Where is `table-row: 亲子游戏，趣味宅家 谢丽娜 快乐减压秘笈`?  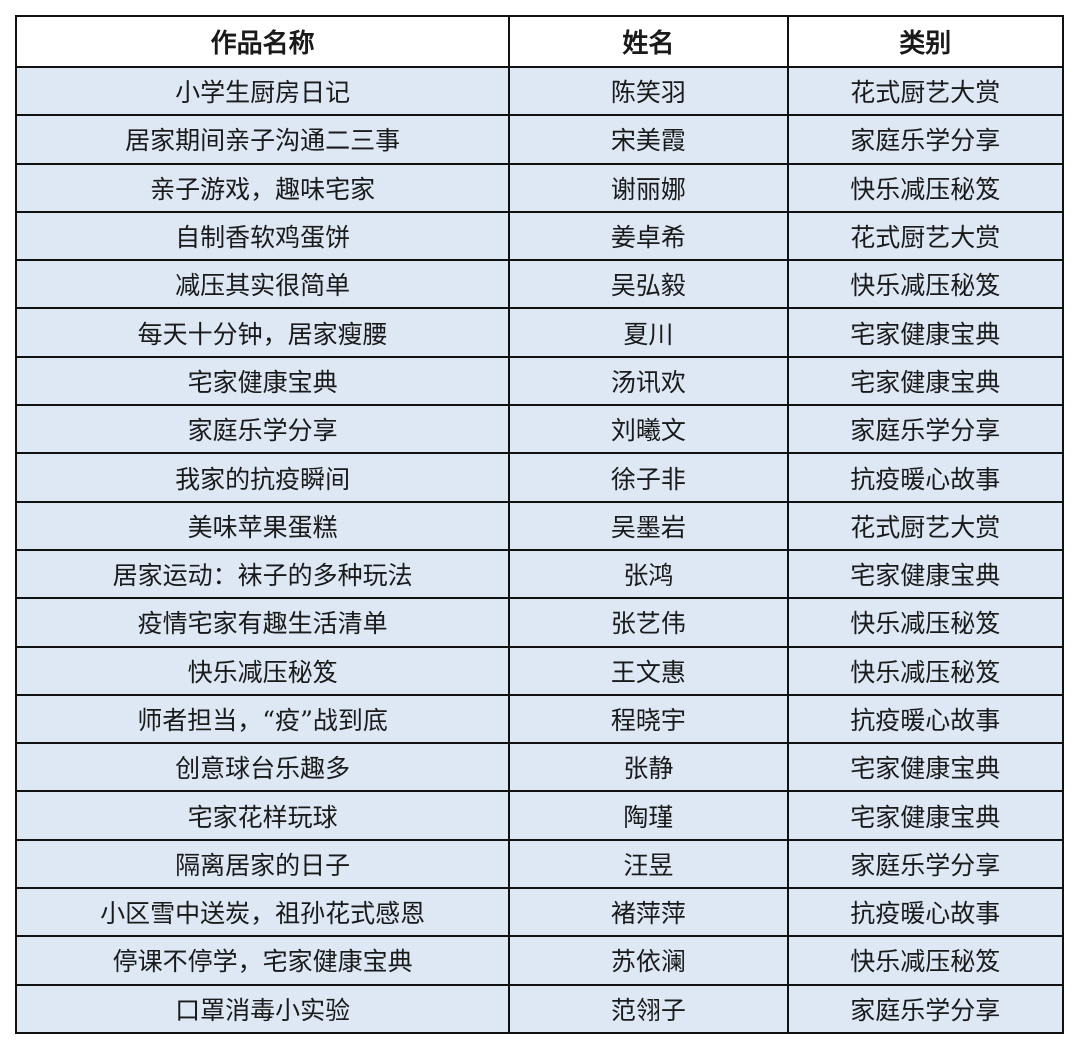 table-row: 亲子游戏，趣味宅家 谢丽娜 快乐减压秘笈 is located at coordinates (539, 187).